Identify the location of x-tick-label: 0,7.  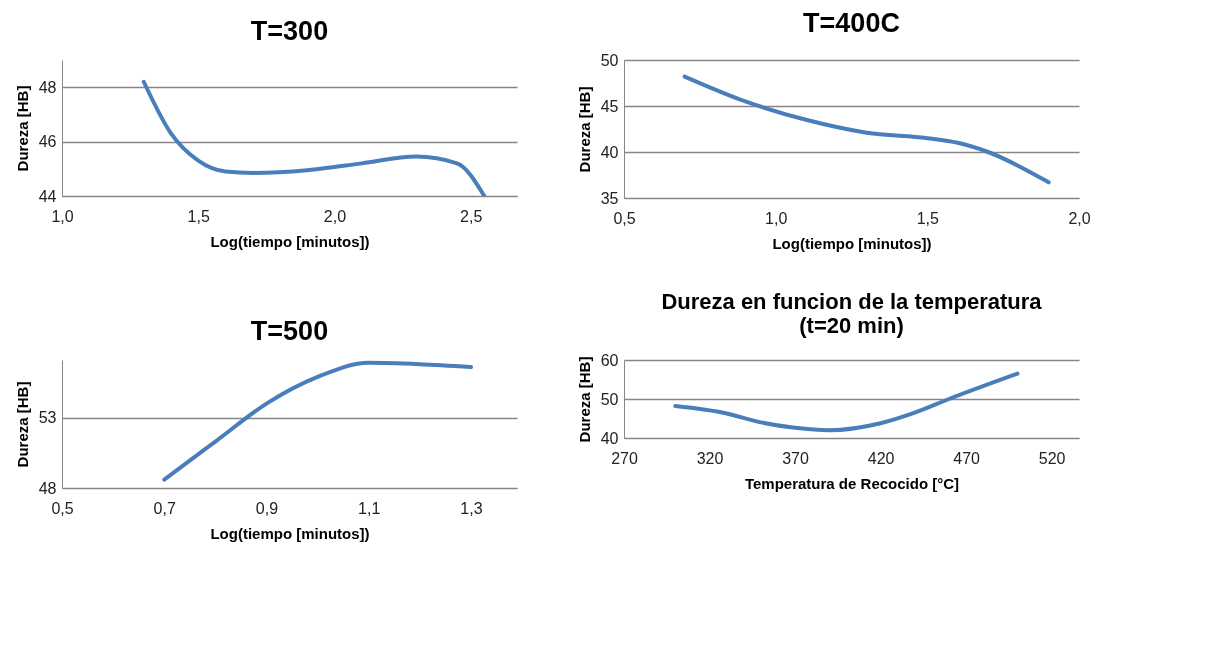
(164, 508).